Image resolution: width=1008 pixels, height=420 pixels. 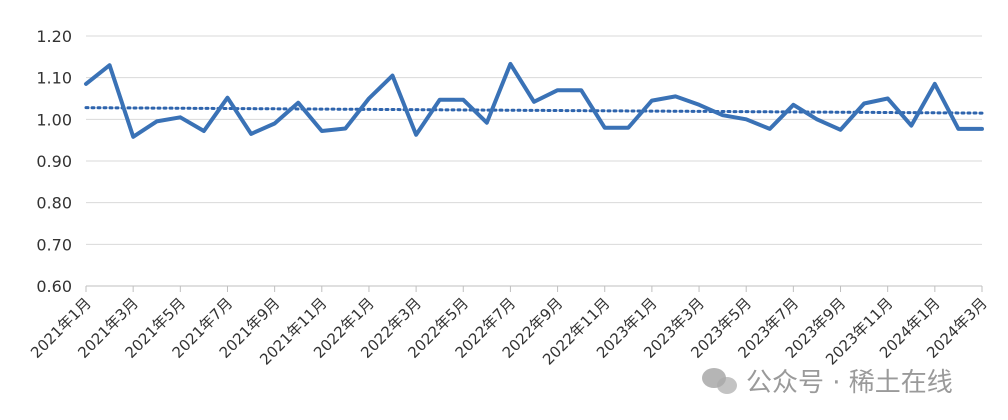 I want to click on y-tick-label: 0.60, so click(x=54, y=286).